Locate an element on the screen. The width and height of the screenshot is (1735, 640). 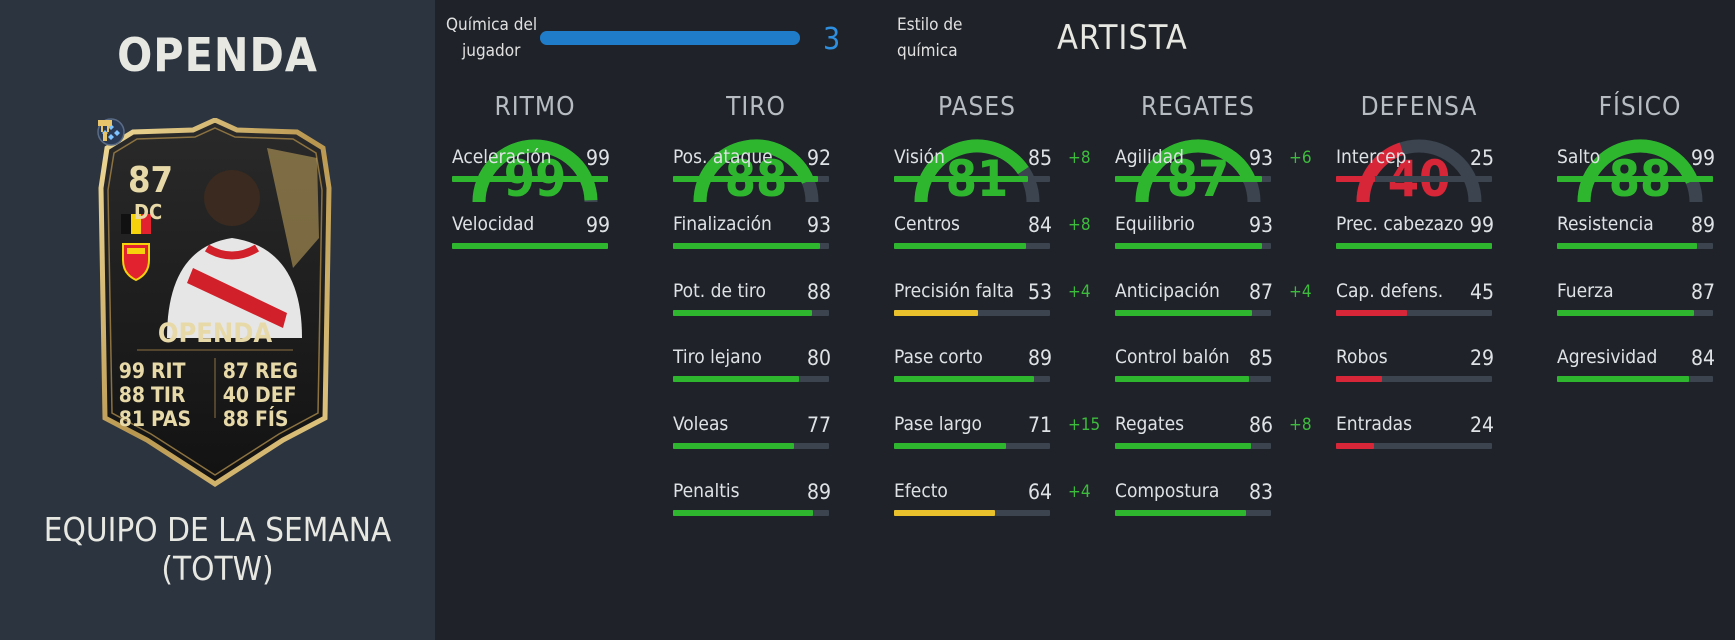
stat-row: Salto 99 is located at coordinates (1640, 176).